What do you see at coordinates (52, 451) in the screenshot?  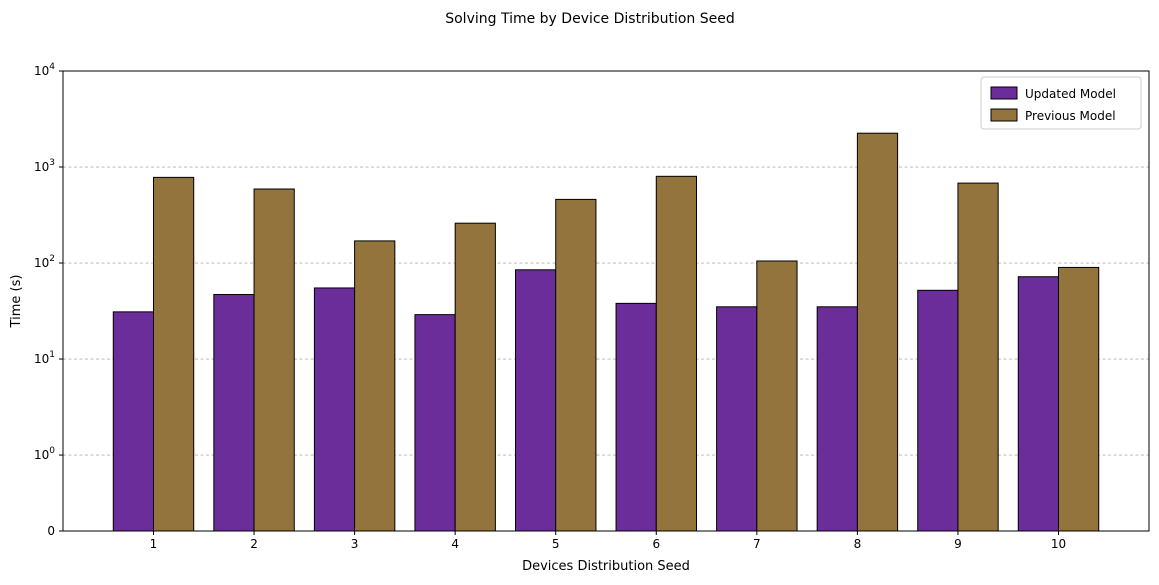 I see `y-tick-exponent: 0` at bounding box center [52, 451].